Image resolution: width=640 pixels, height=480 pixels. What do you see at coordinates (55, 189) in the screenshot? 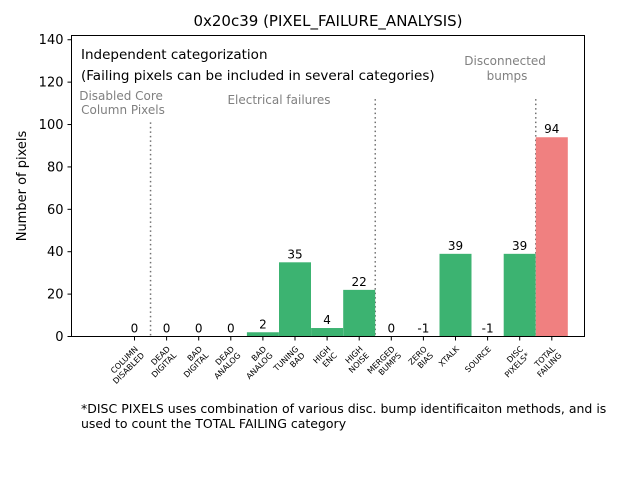
I see `y-axis-ticks: 0 20 40 60 80 100 120 140` at bounding box center [55, 189].